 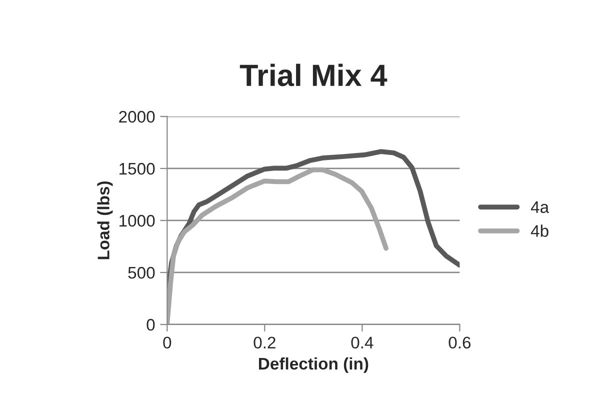 I want to click on x-tick-label: 0.6, so click(x=459, y=342).